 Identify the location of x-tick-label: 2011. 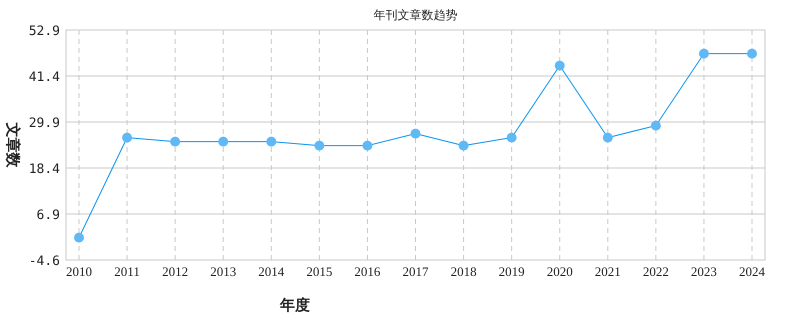
(127, 271).